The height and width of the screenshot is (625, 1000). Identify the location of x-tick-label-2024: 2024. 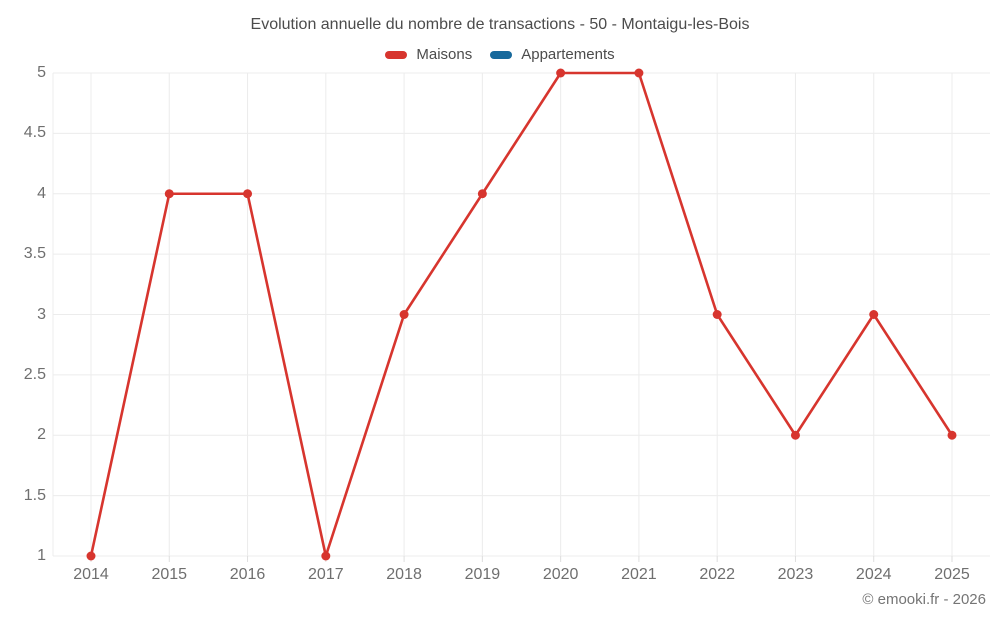
(873, 574).